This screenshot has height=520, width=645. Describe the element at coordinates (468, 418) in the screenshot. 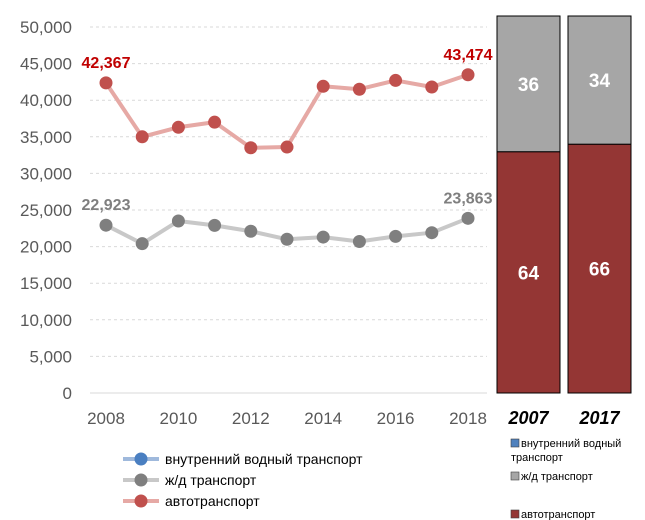

I see `x-tick-label: 2018` at that location.